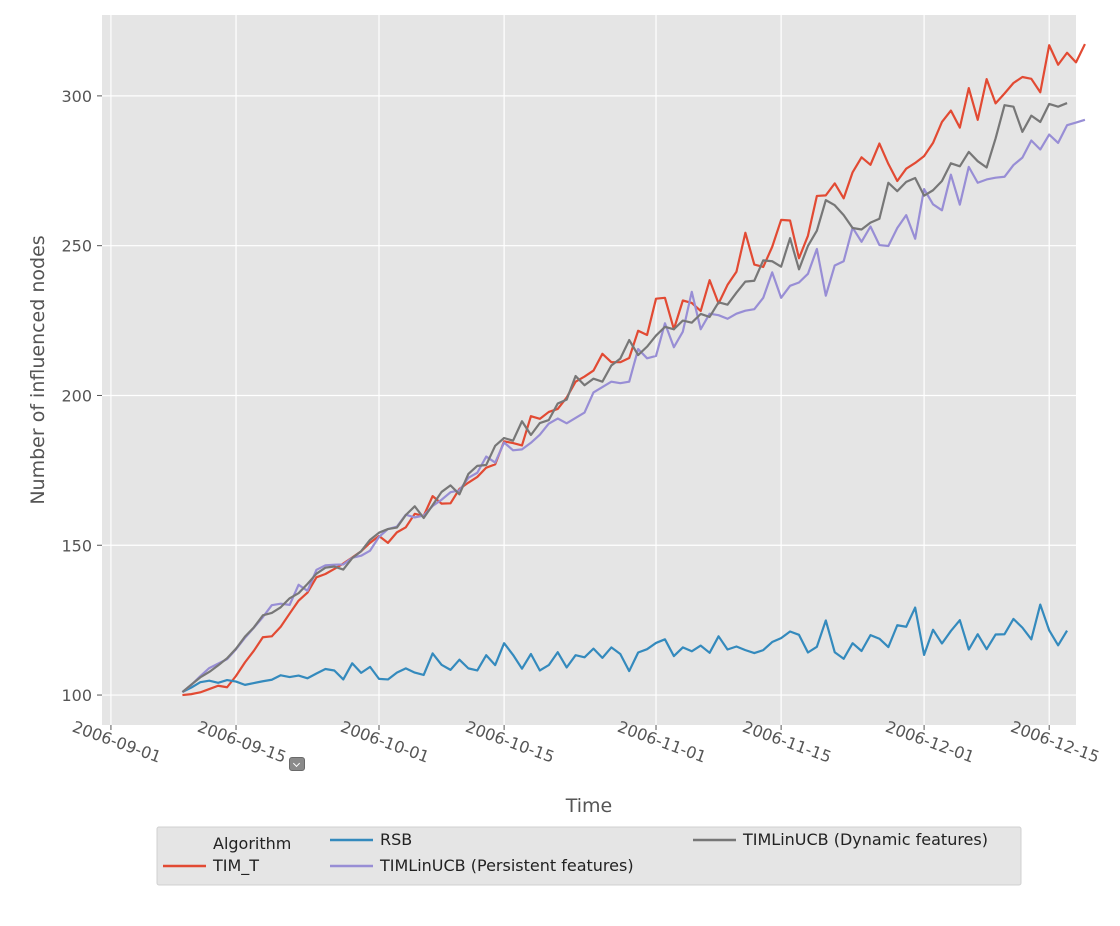 This screenshot has width=1120, height=926. I want to click on legend-entry-label: TIMLinUCB (Dynamic features), so click(865, 839).